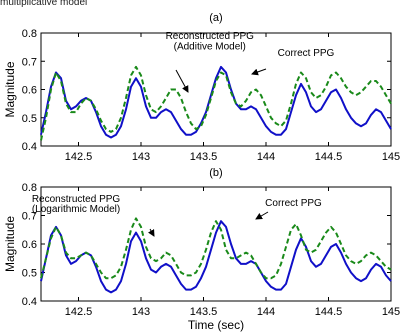  What do you see at coordinates (266, 157) in the screenshot?
I see `panel-a-xtick-label: 144` at bounding box center [266, 157].